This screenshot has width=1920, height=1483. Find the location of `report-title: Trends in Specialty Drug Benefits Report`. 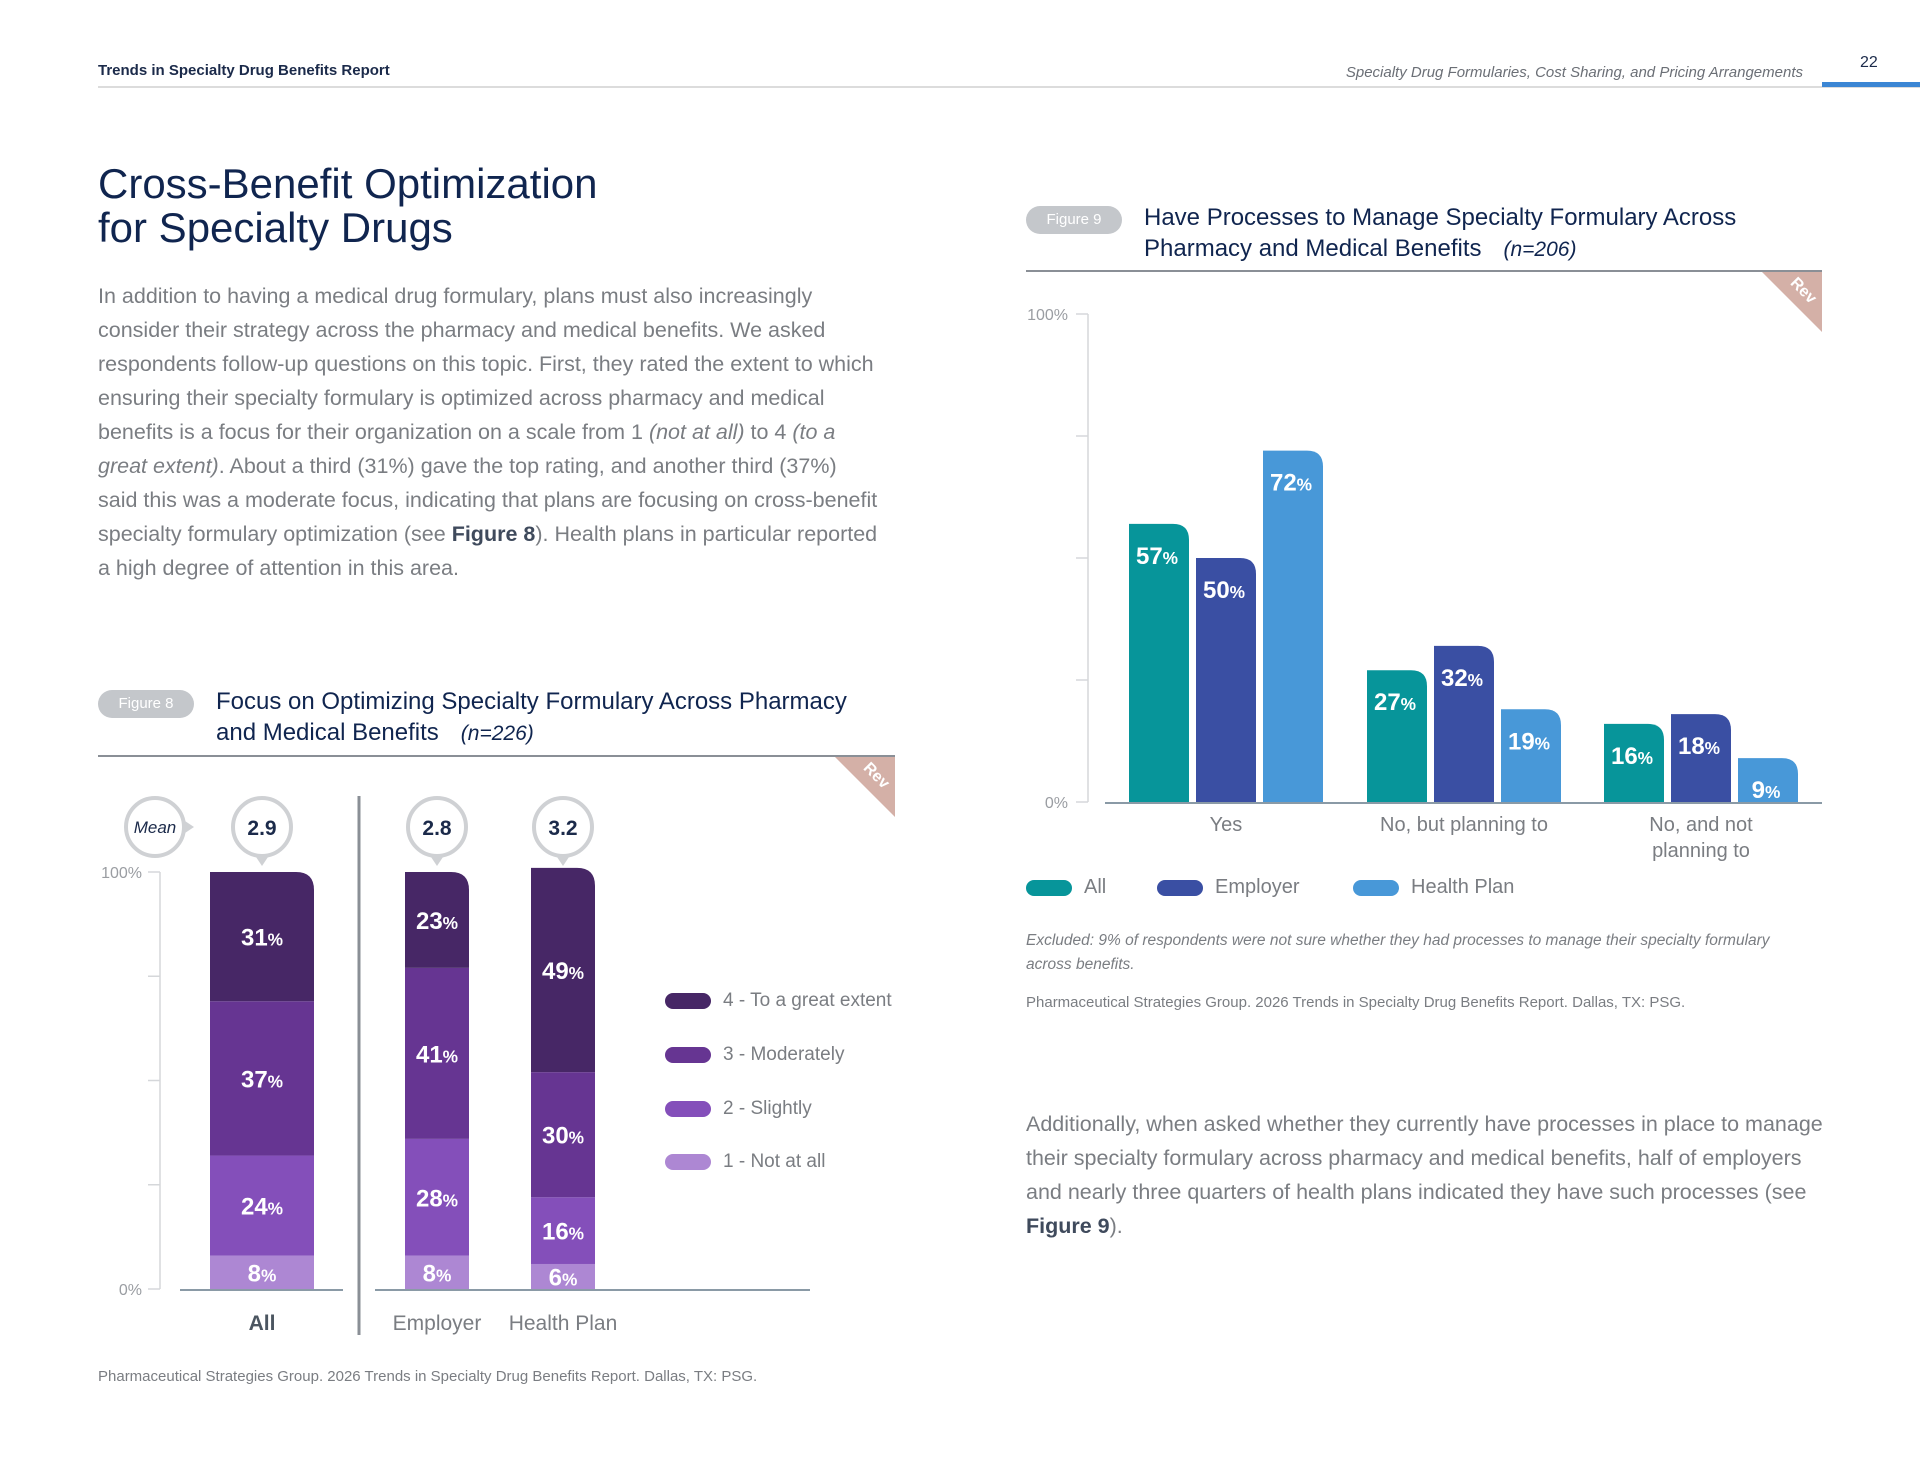

report-title: Trends in Specialty Drug Benefits Report is located at coordinates (244, 70).